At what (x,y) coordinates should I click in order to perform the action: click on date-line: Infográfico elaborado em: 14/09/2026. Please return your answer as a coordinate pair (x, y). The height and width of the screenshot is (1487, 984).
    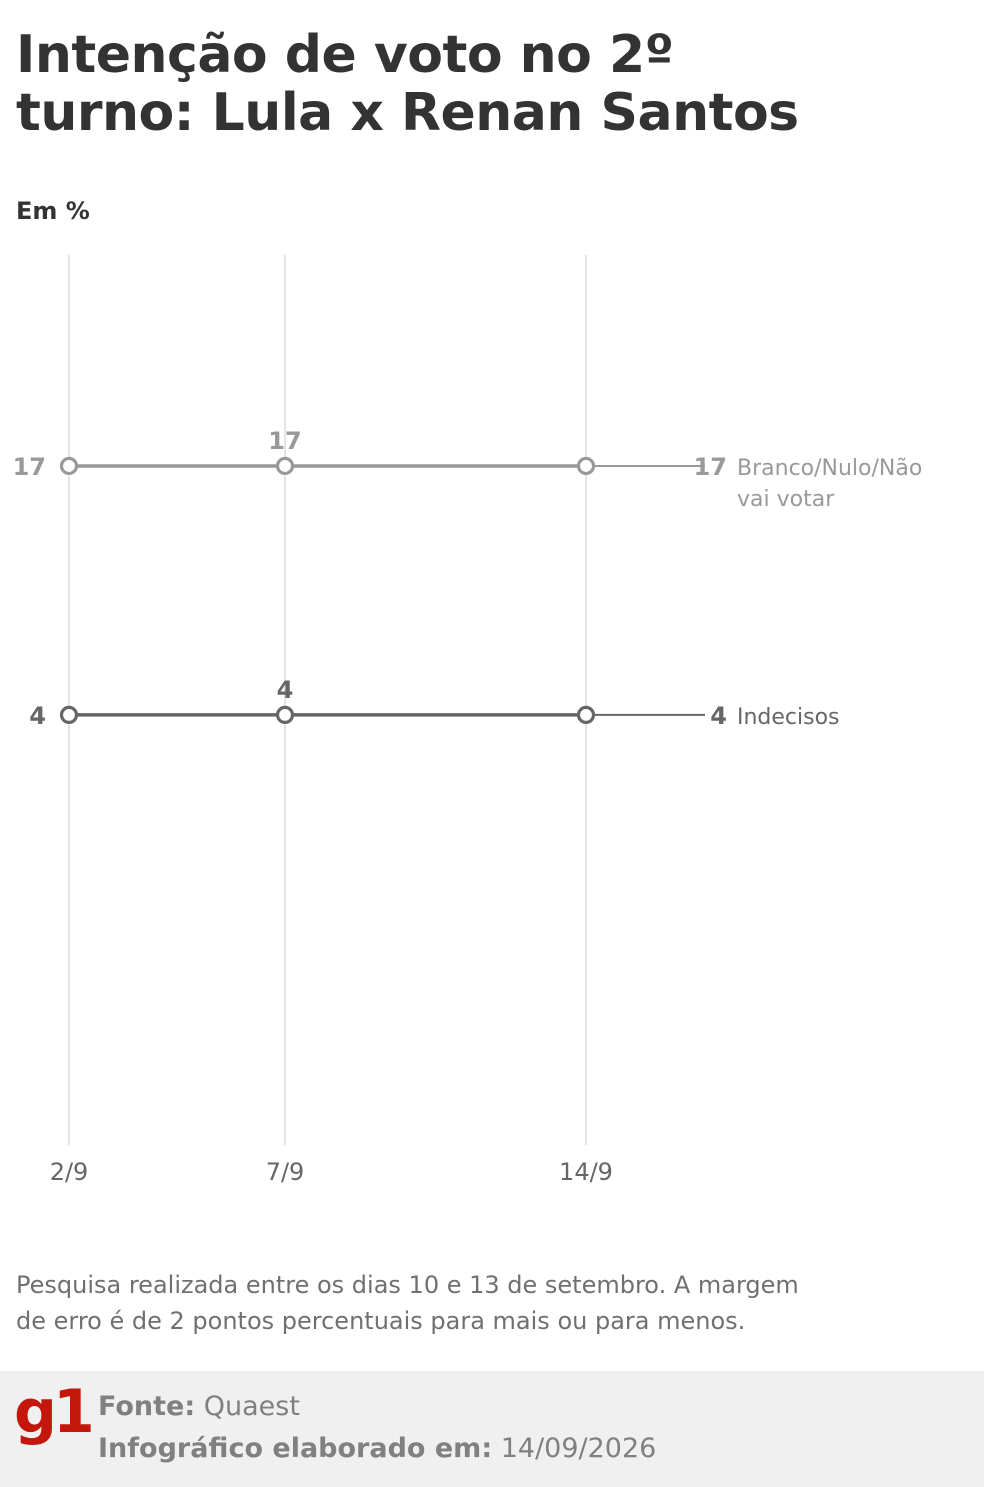
    Looking at the image, I should click on (377, 1448).